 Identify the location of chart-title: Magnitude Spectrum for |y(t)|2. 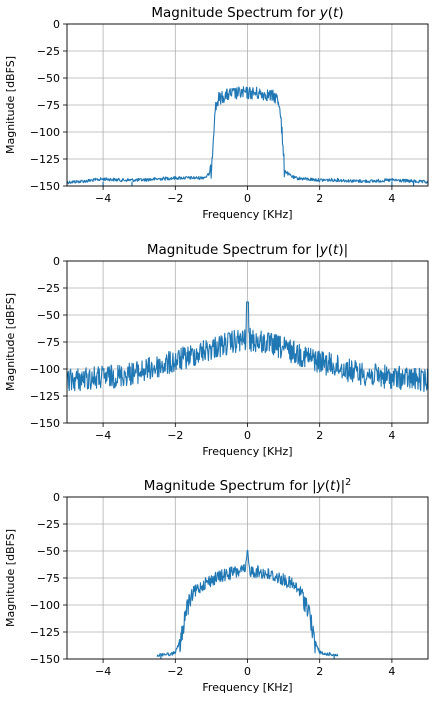
(247, 486).